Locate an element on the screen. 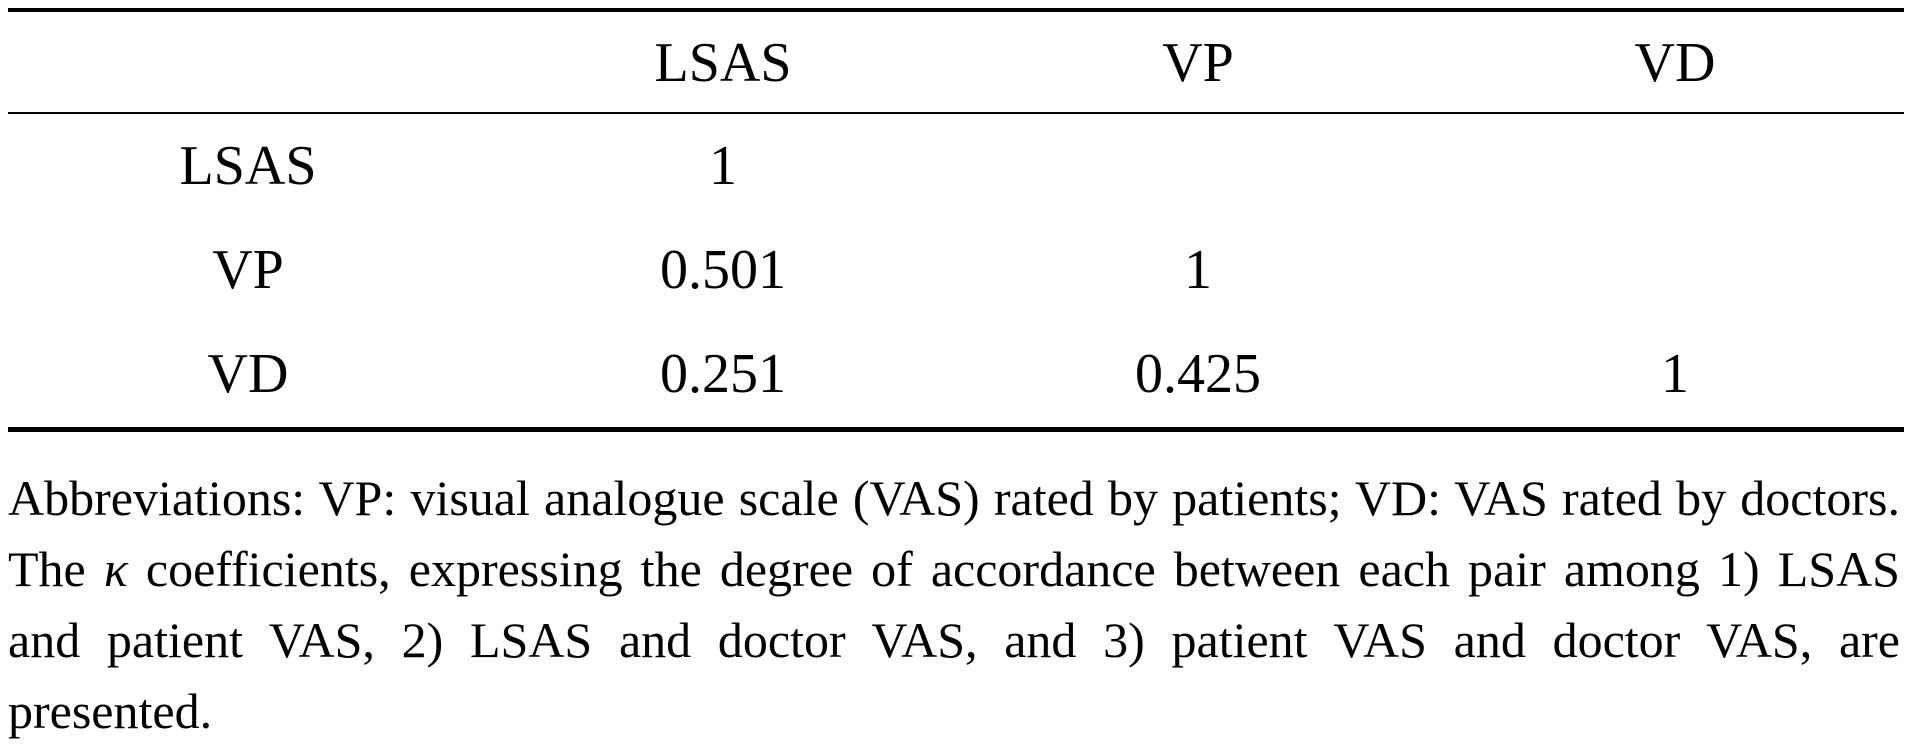 The image size is (1908, 753). table-cell: 0.251 is located at coordinates (723, 374).